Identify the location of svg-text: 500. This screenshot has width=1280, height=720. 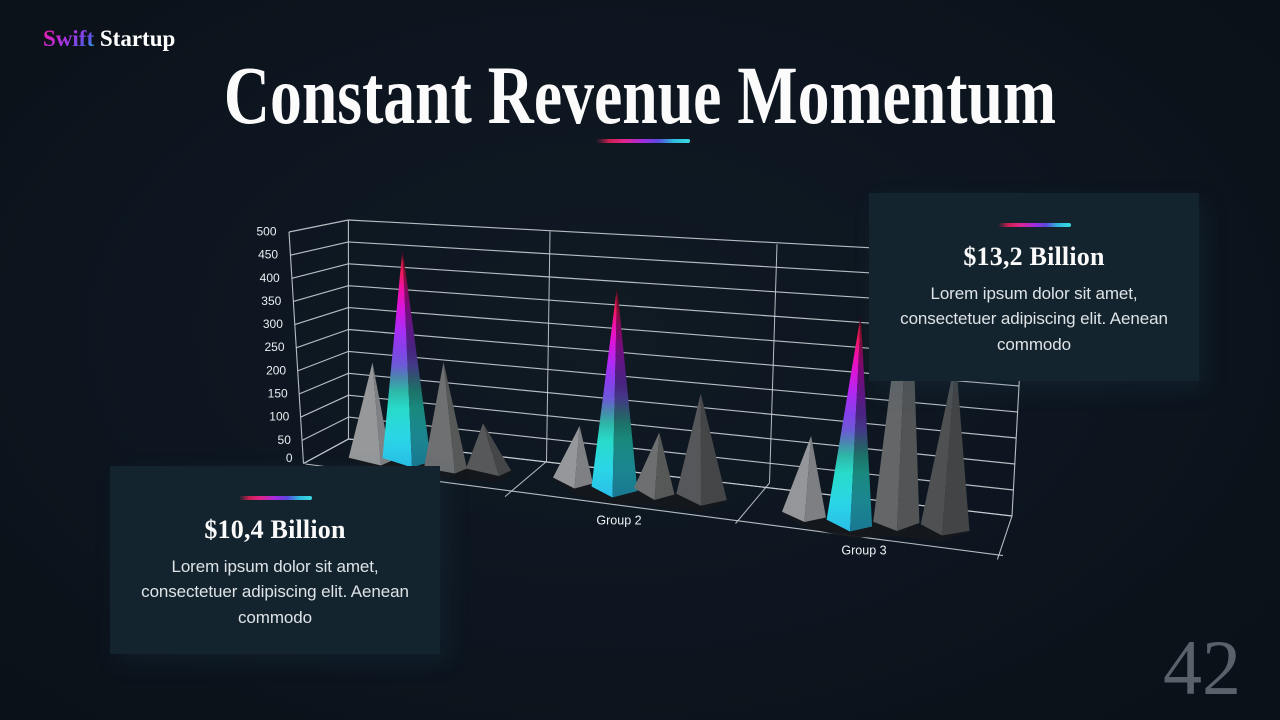
(266, 232).